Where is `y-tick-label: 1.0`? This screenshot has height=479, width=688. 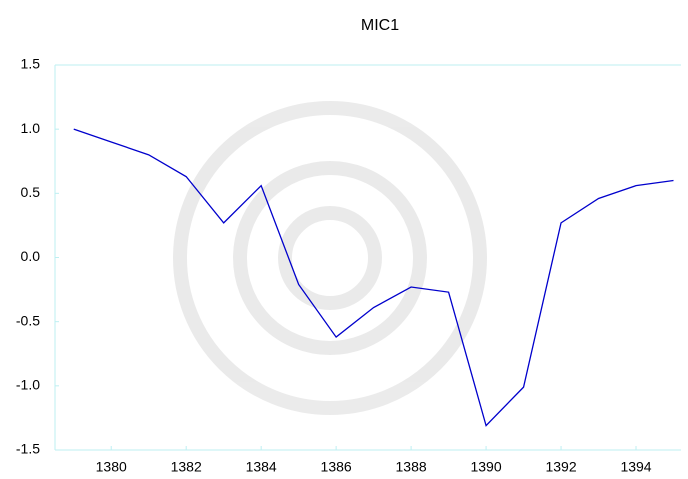 y-tick-label: 1.0 is located at coordinates (31, 128).